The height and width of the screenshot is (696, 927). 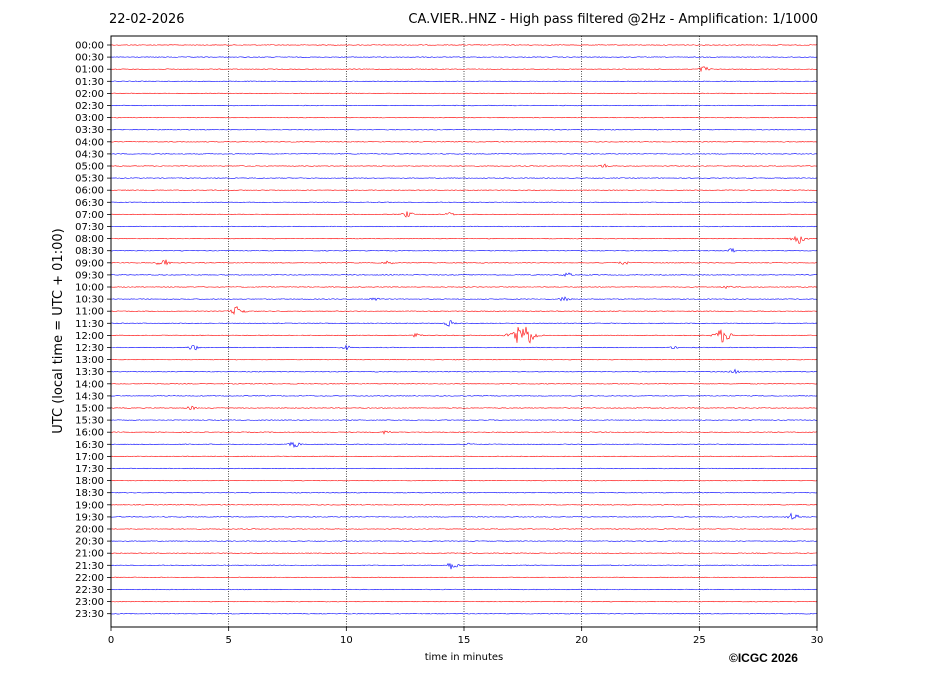 I want to click on y-tick-label-1400: 14:00, so click(x=89, y=384).